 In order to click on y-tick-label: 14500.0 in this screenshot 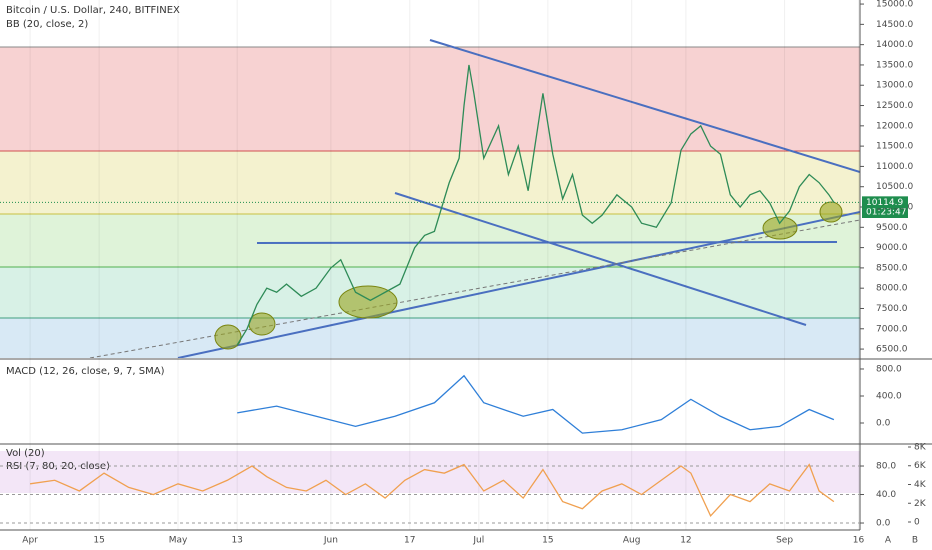, I will do `click(894, 25)`.